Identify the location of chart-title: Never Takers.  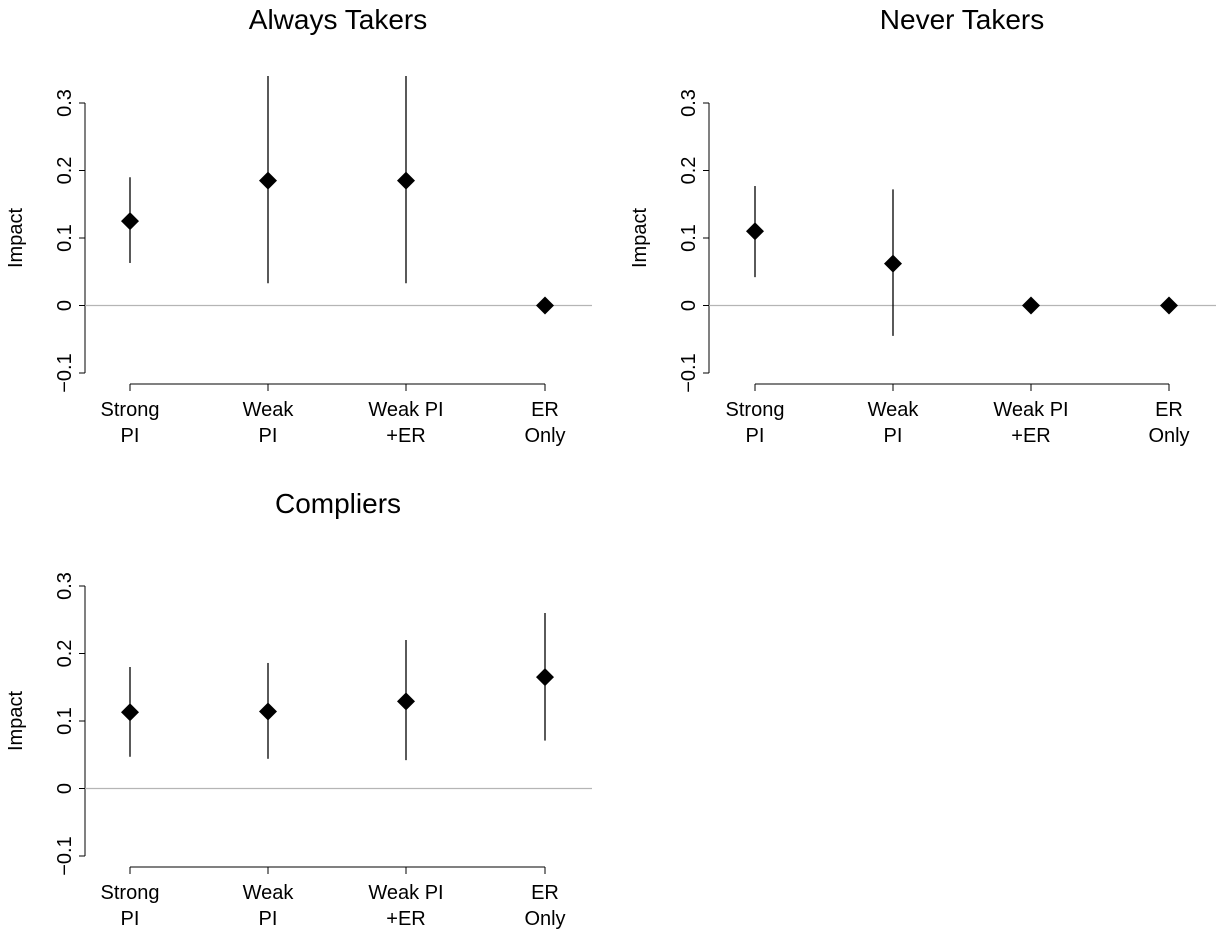
(962, 19).